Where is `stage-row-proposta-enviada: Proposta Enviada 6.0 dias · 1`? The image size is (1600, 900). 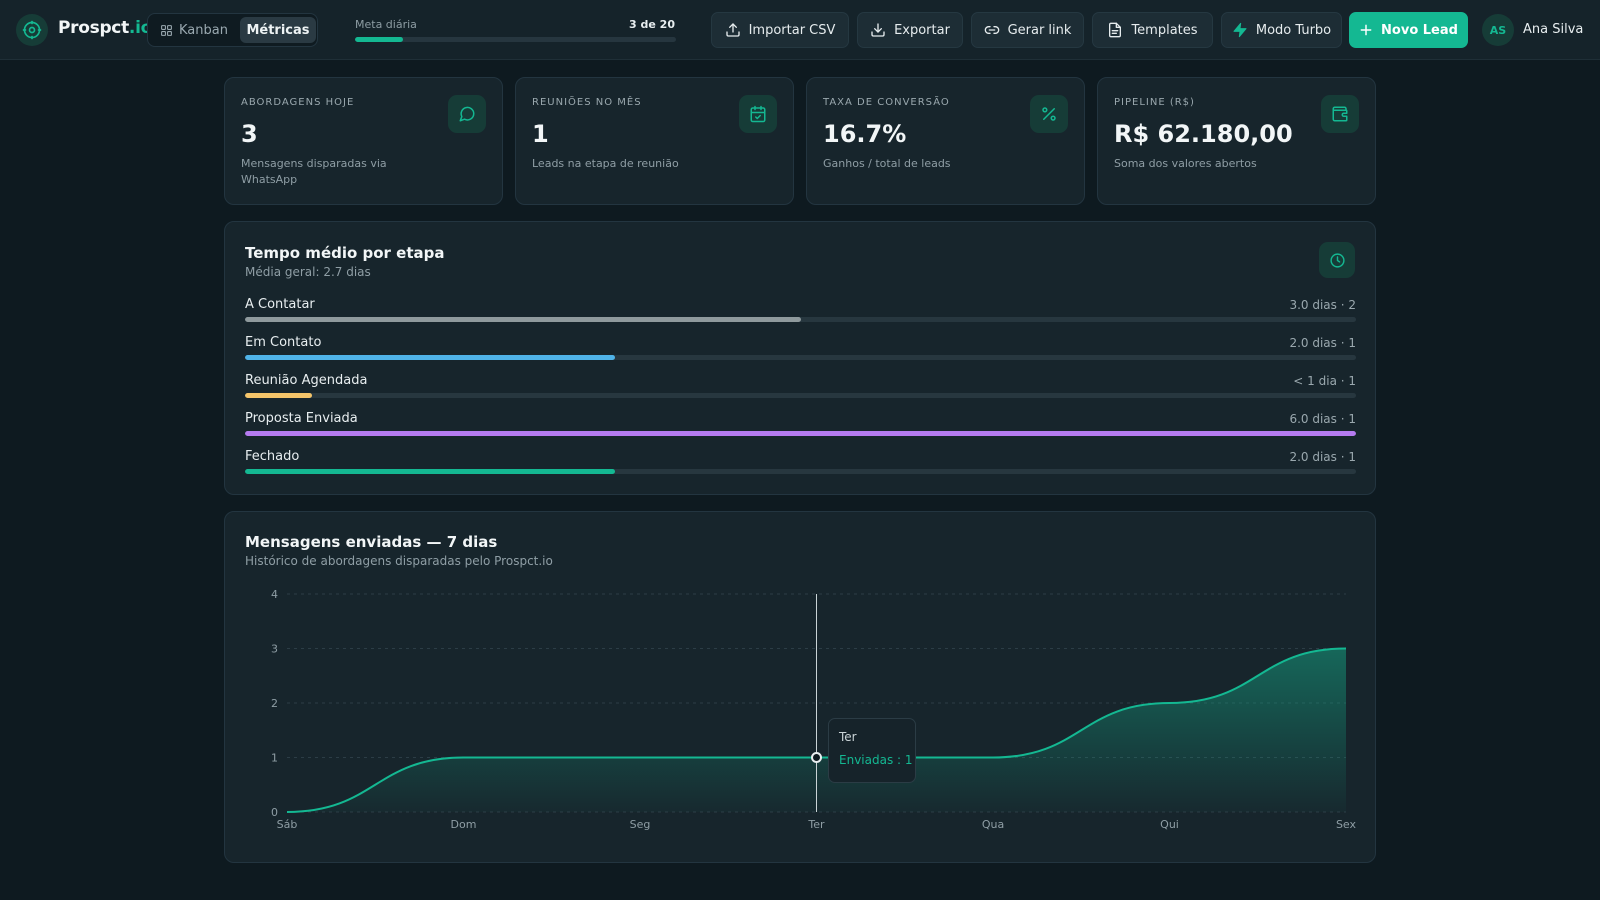 stage-row-proposta-enviada: Proposta Enviada 6.0 dias · 1 is located at coordinates (800, 426).